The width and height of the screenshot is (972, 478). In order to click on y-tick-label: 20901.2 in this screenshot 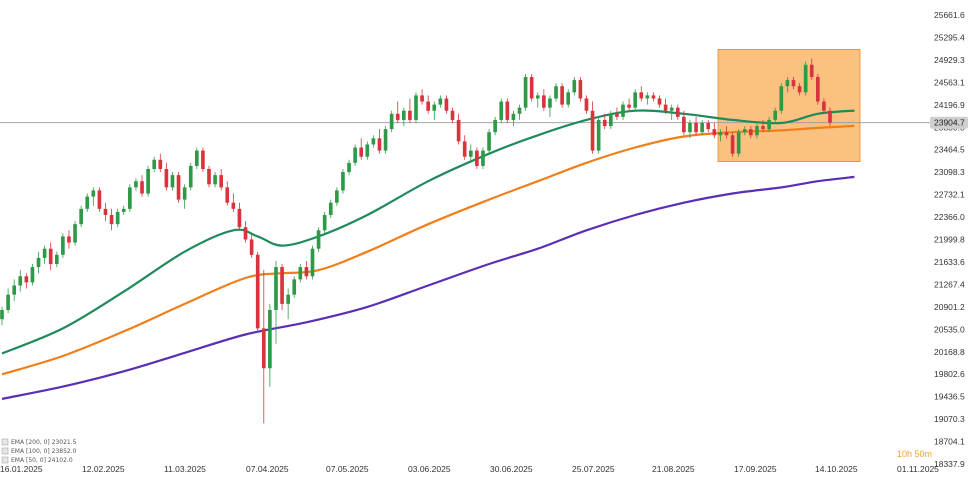, I will do `click(949, 307)`.